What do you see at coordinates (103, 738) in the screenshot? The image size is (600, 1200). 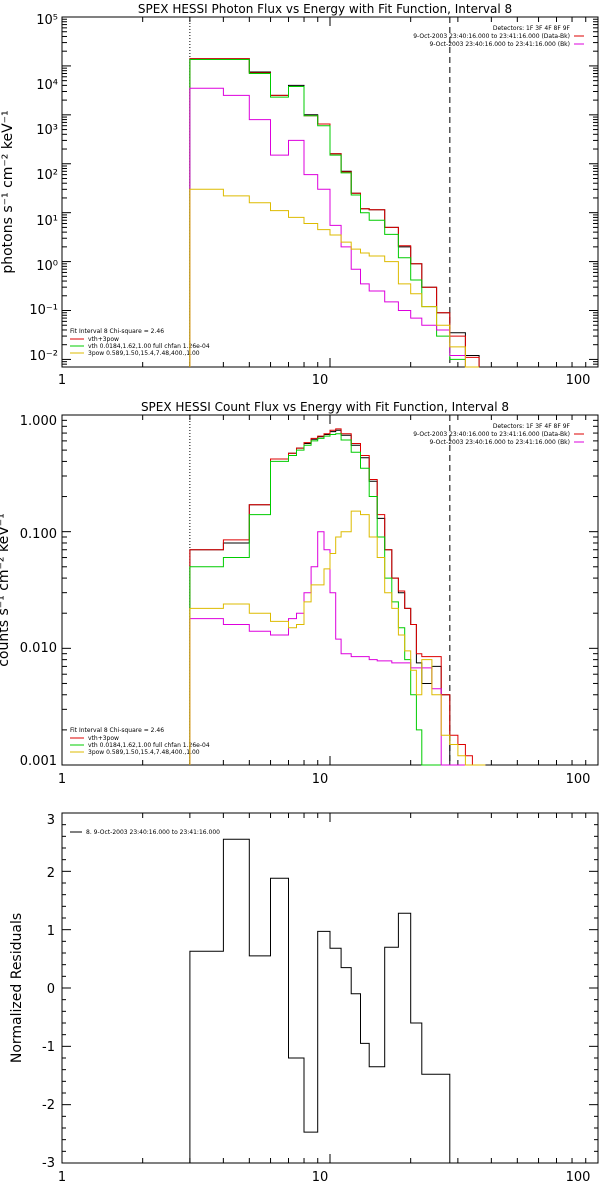 I see `count-legend-total: vth+3pow` at bounding box center [103, 738].